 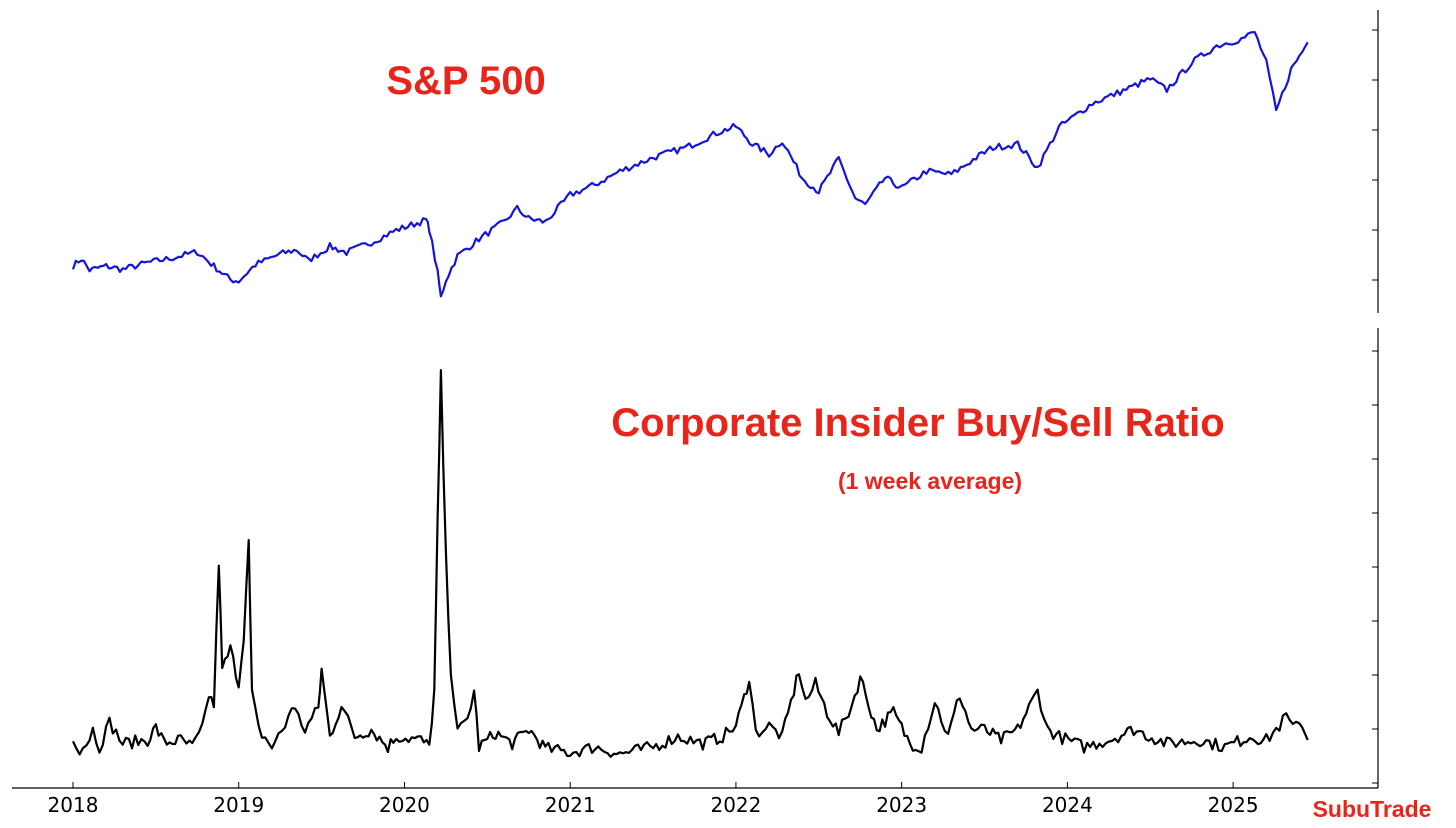 What do you see at coordinates (238, 805) in the screenshot?
I see `x-tick-label: 2019` at bounding box center [238, 805].